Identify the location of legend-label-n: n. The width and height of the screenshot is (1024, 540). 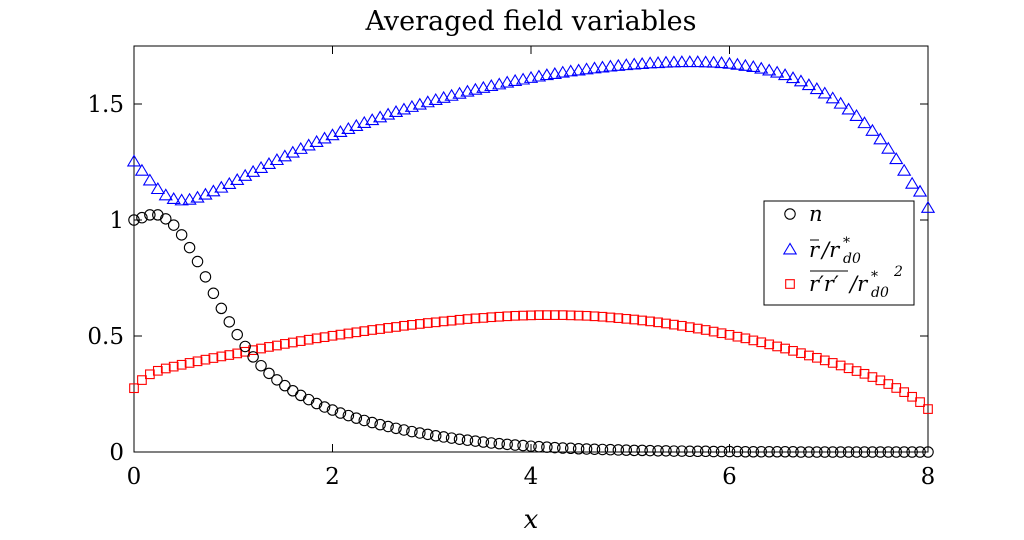
(816, 214).